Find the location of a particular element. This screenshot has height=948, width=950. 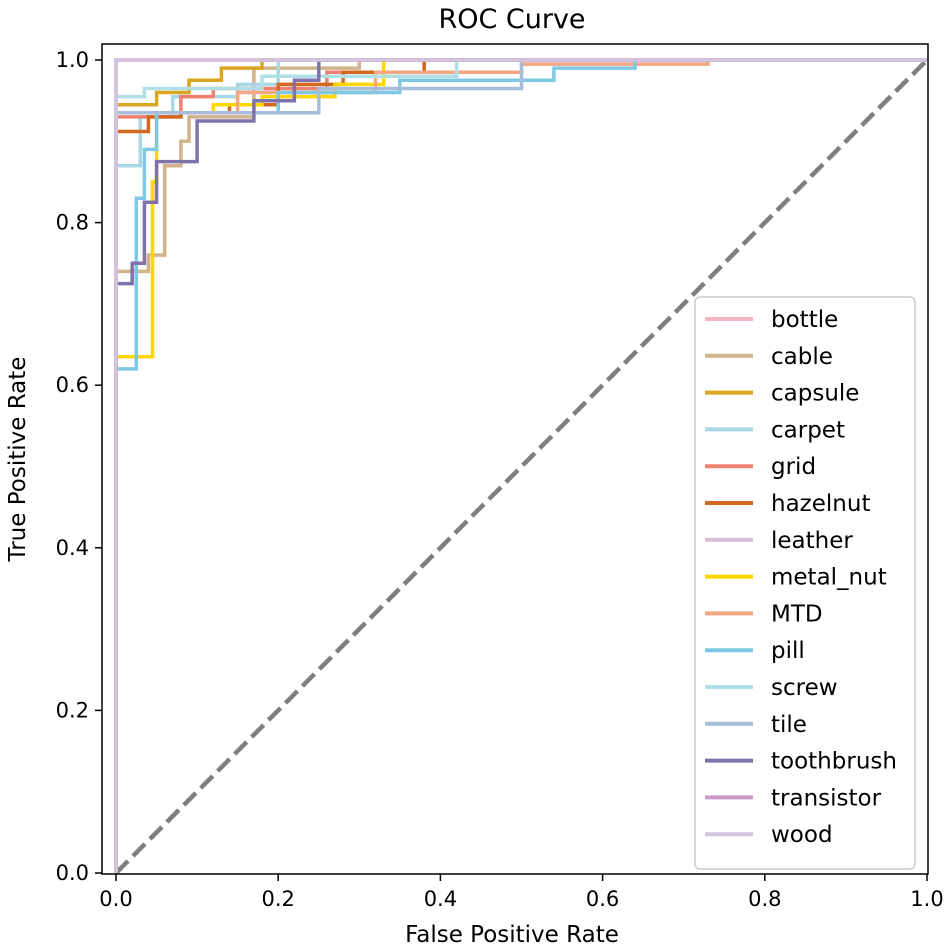

legend-label-transistor: transistor is located at coordinates (826, 798).